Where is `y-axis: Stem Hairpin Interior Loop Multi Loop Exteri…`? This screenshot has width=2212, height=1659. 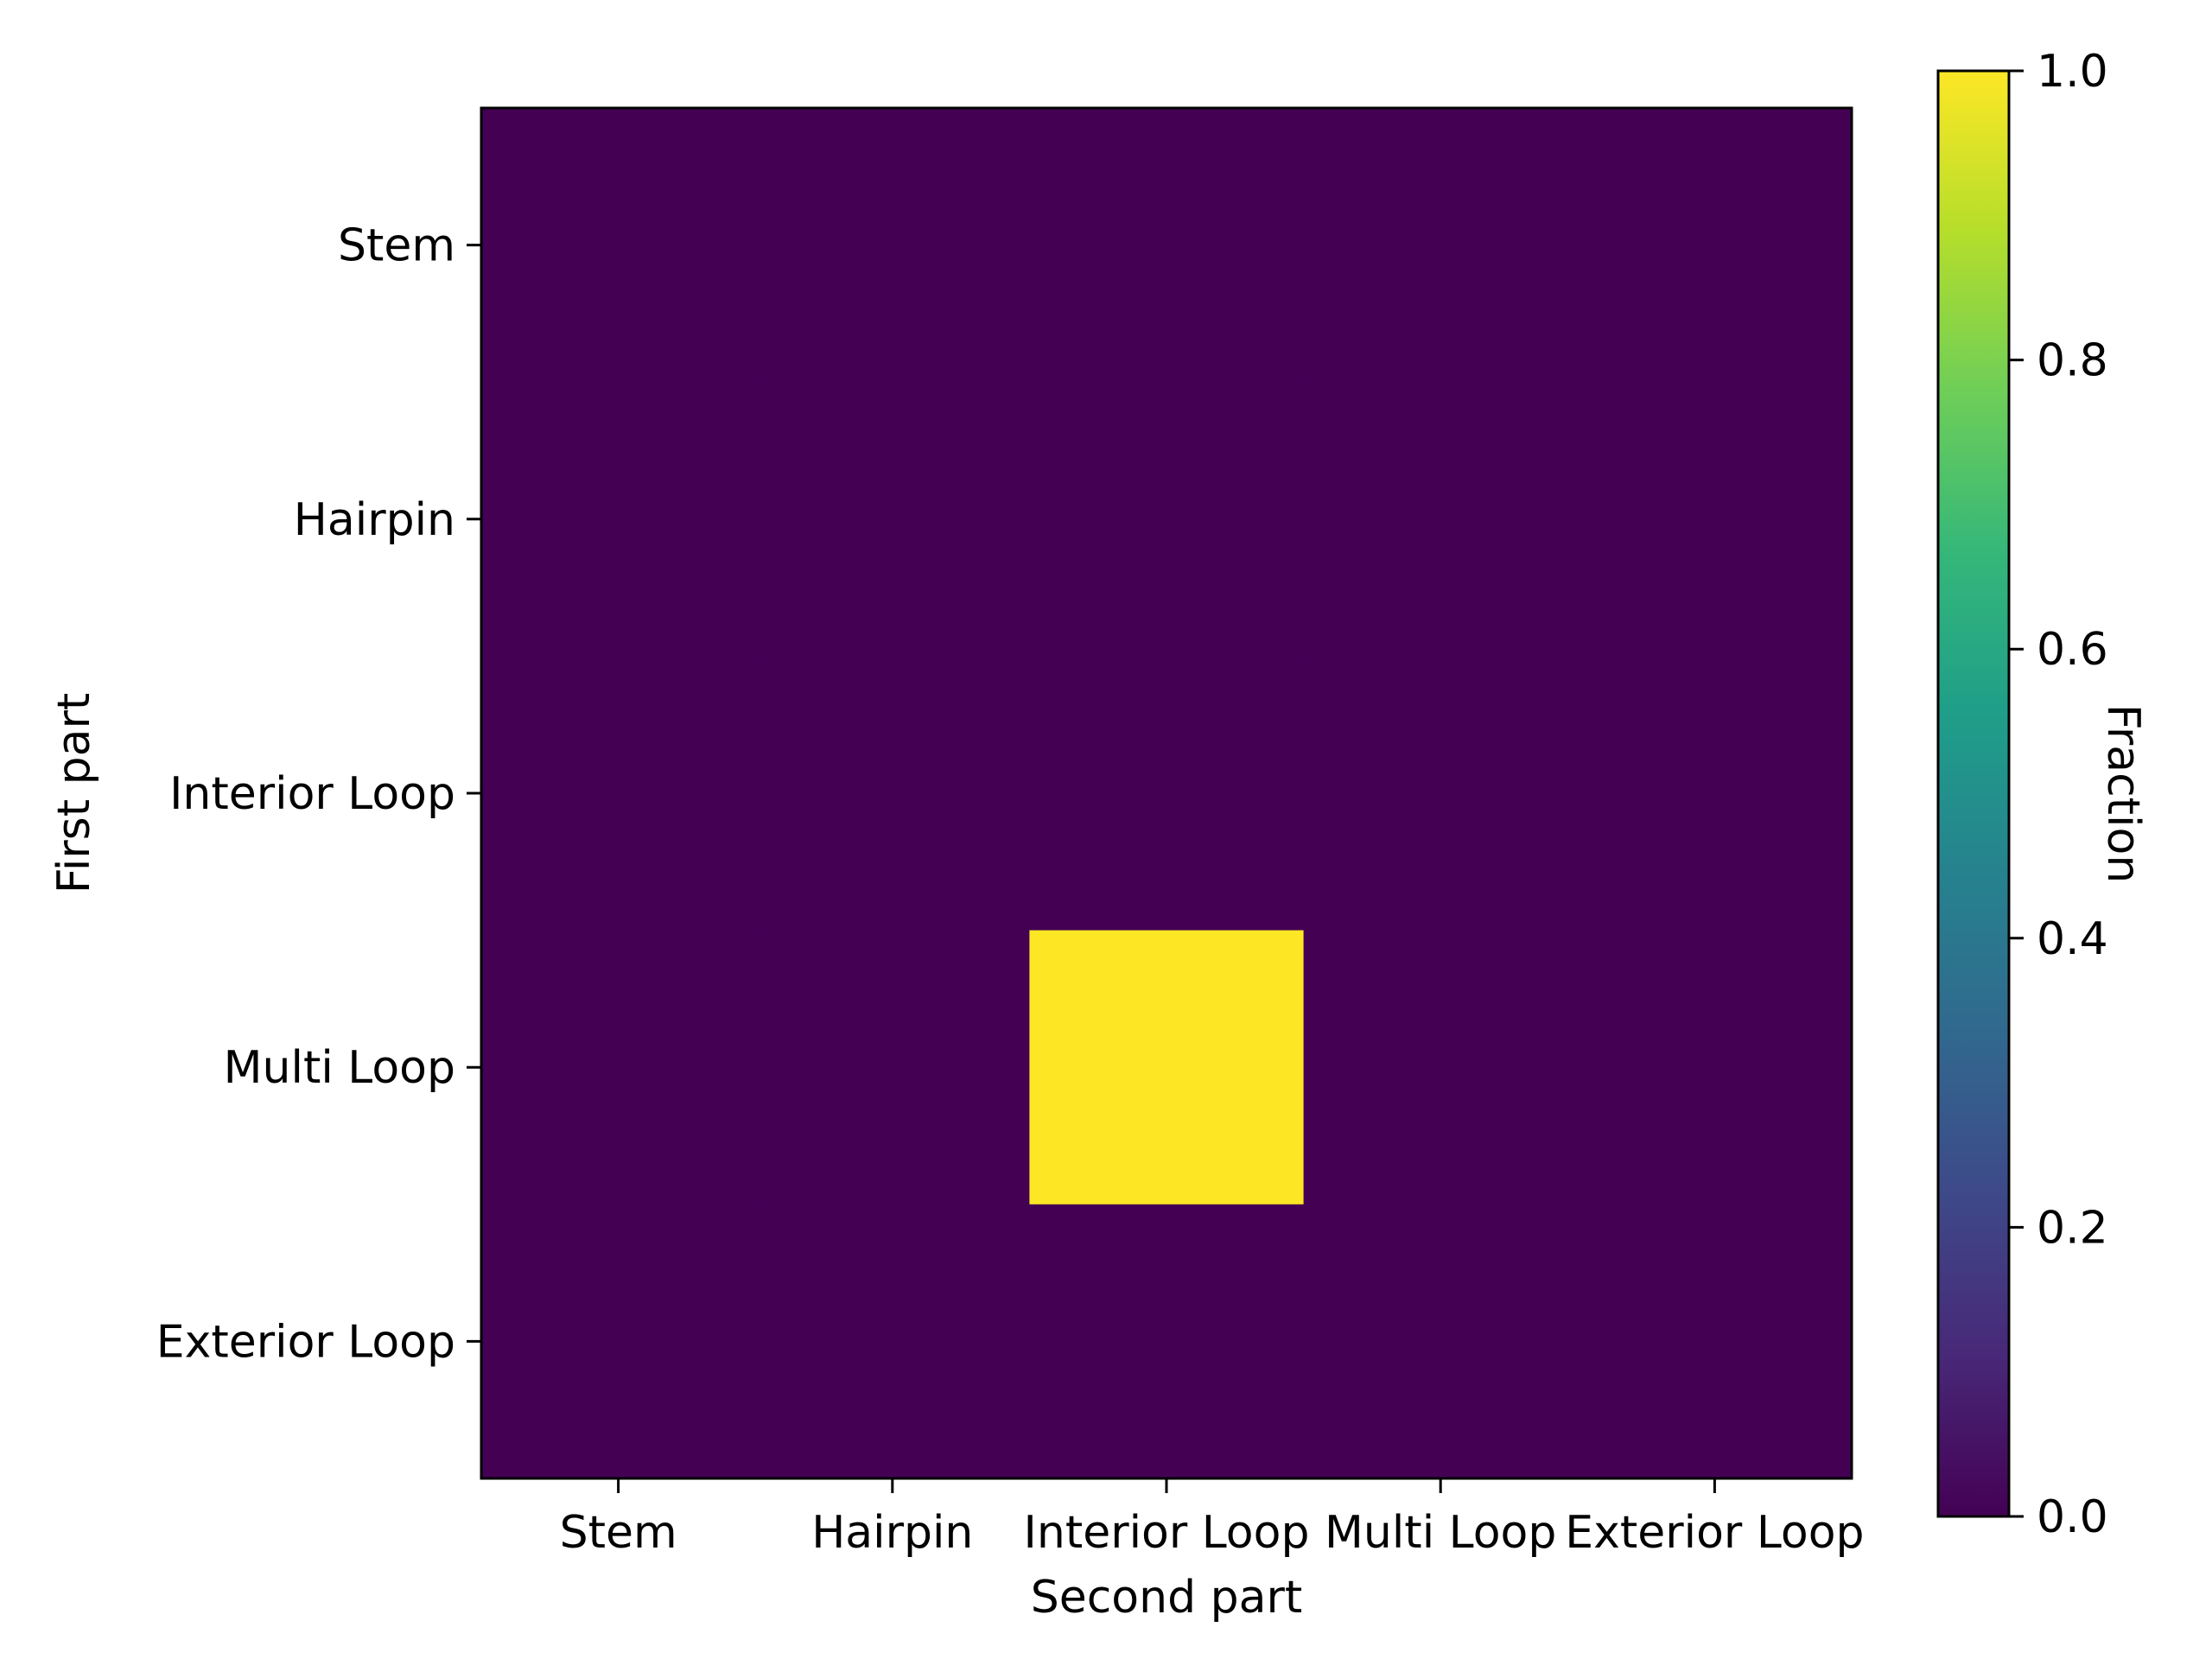 y-axis: Stem Hairpin Interior Loop Multi Loop Exteri… is located at coordinates (318, 794).